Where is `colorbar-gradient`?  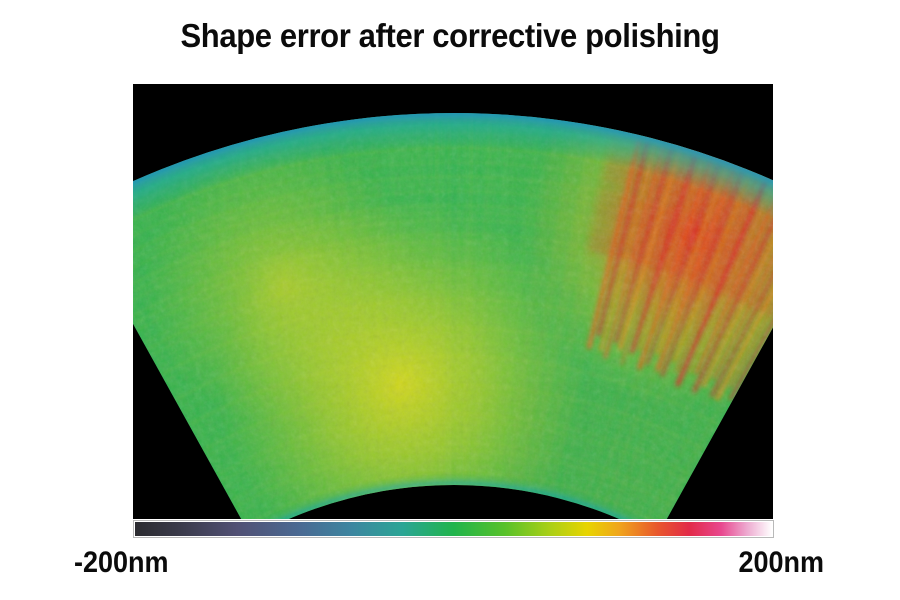 colorbar-gradient is located at coordinates (453, 529).